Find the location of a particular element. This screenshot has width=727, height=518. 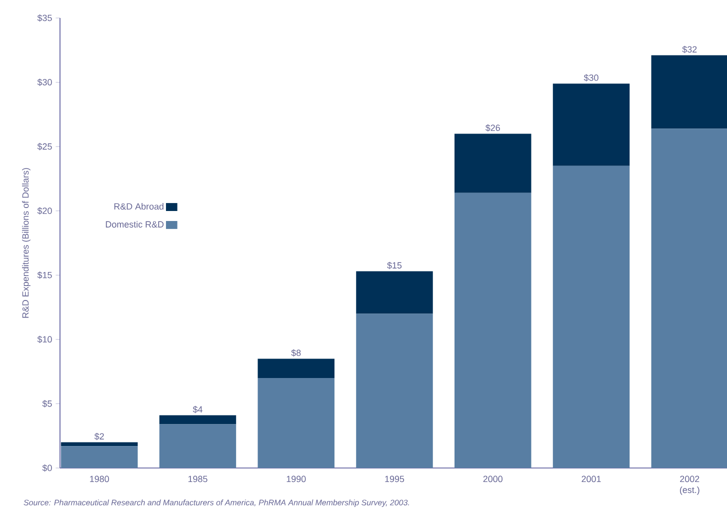

total-label: $2 is located at coordinates (99, 436).